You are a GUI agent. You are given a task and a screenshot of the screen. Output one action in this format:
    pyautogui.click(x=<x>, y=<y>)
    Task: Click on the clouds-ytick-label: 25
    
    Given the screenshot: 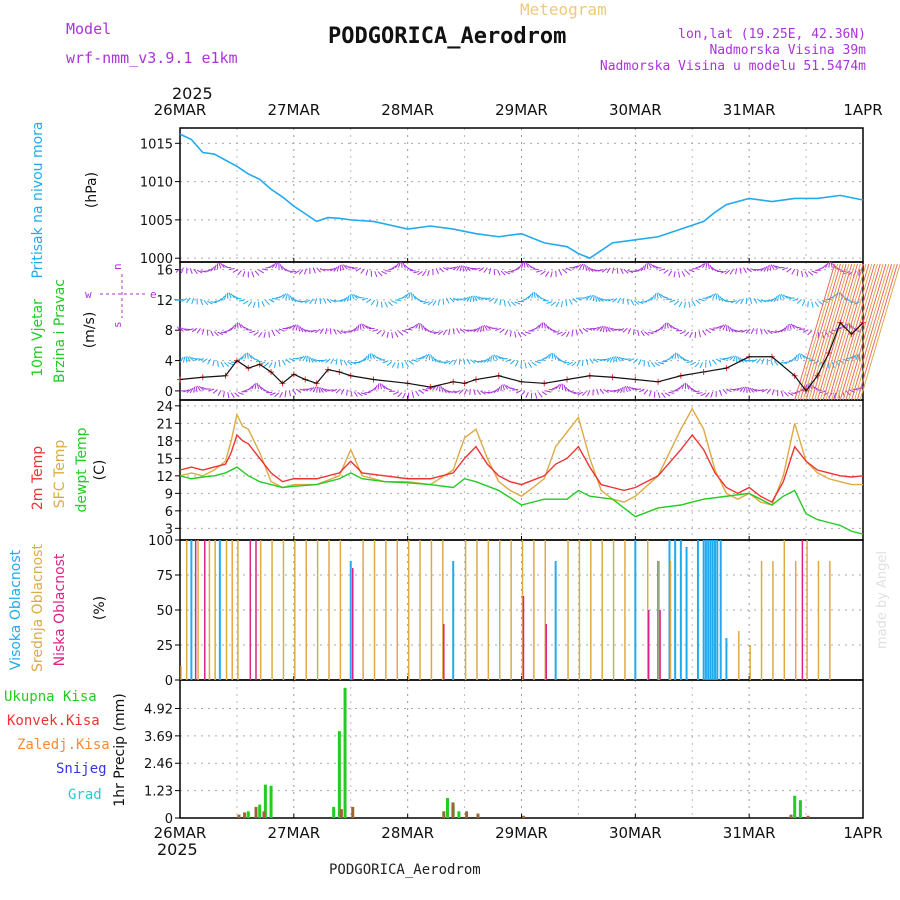 What is the action you would take?
    pyautogui.click(x=164, y=646)
    